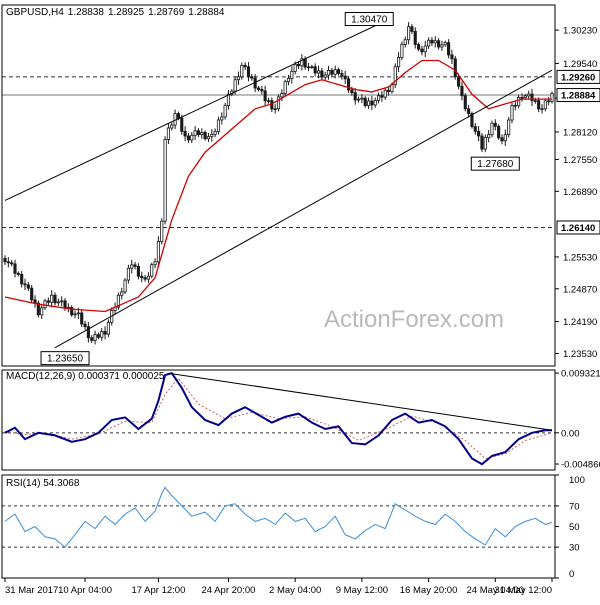  I want to click on price-axis-tick-label: 1.30230, so click(580, 31).